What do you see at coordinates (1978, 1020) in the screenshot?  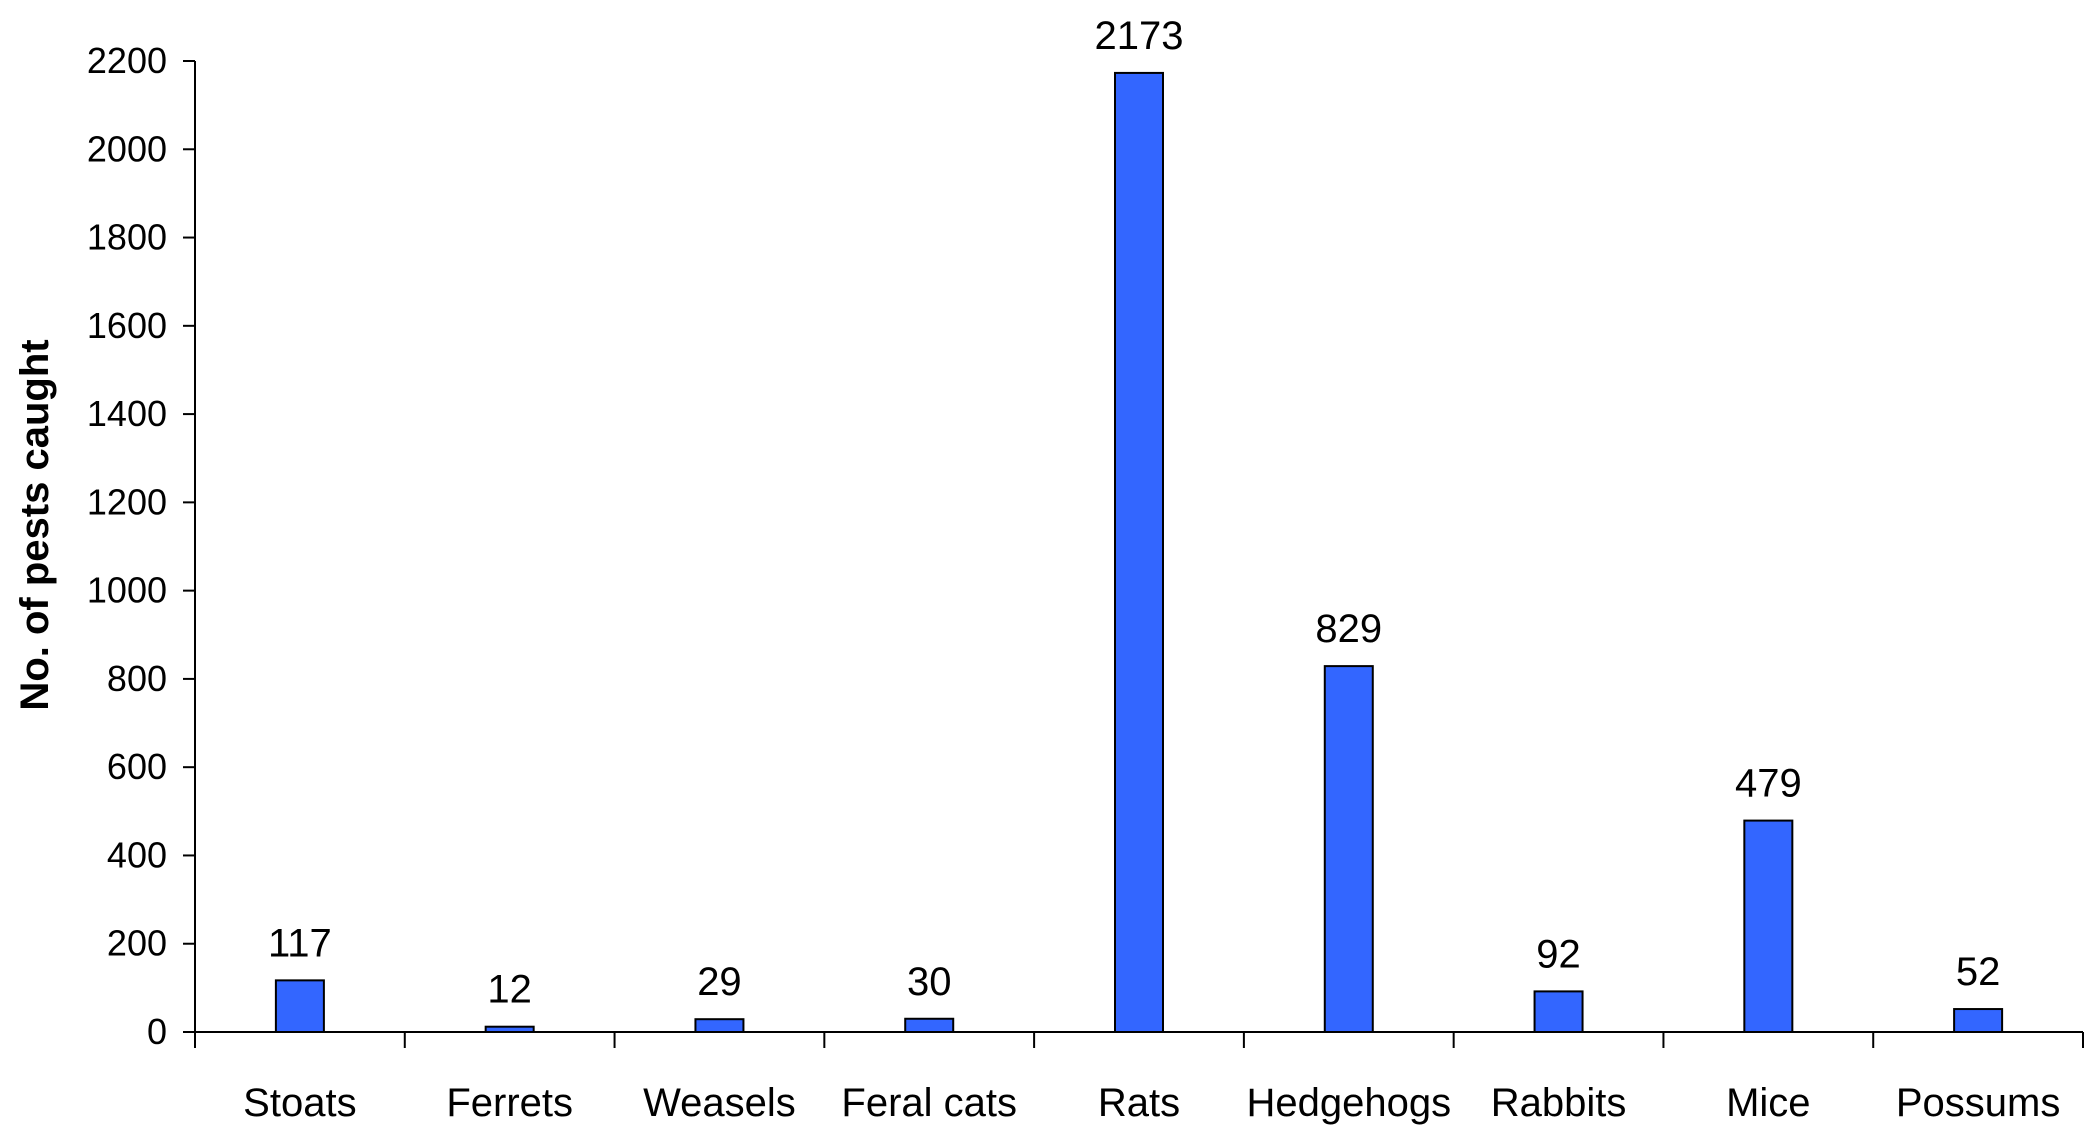 I see `bar-possums` at bounding box center [1978, 1020].